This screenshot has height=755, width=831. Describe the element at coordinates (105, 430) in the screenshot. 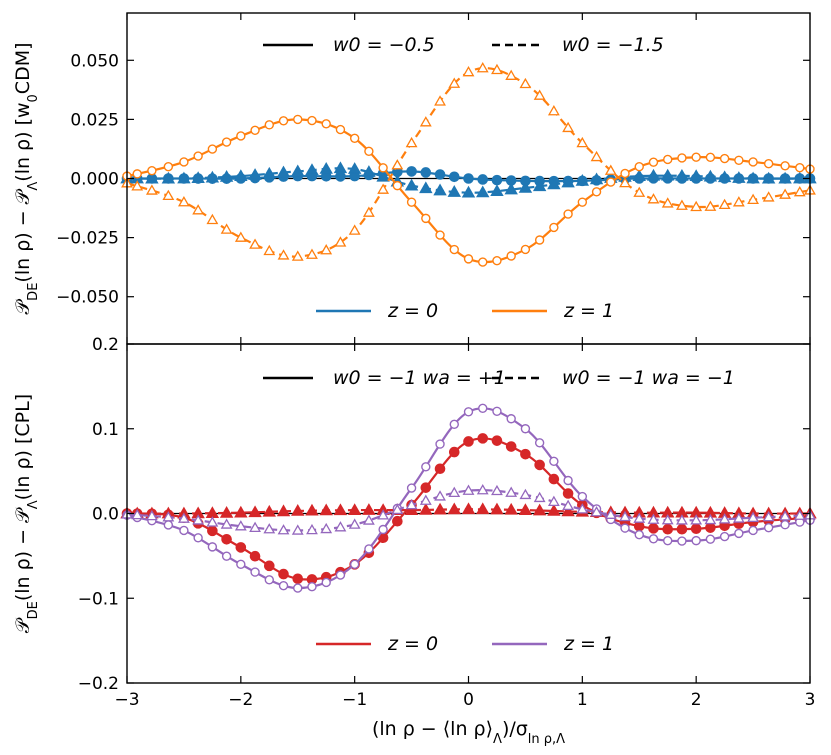

I see `y-tick-label: 0.1` at that location.